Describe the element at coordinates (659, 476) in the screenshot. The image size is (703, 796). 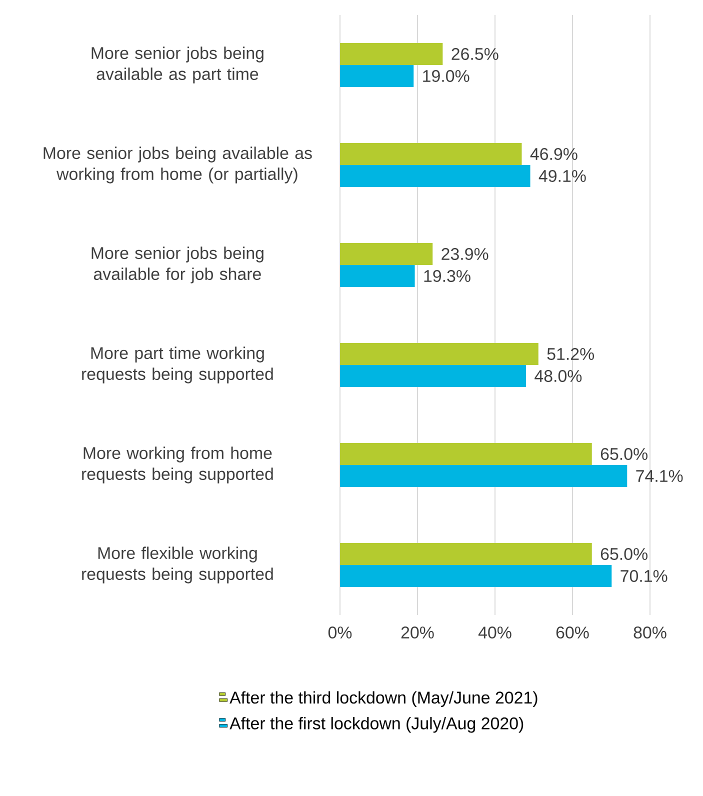
I see `data-label: 74.1%` at that location.